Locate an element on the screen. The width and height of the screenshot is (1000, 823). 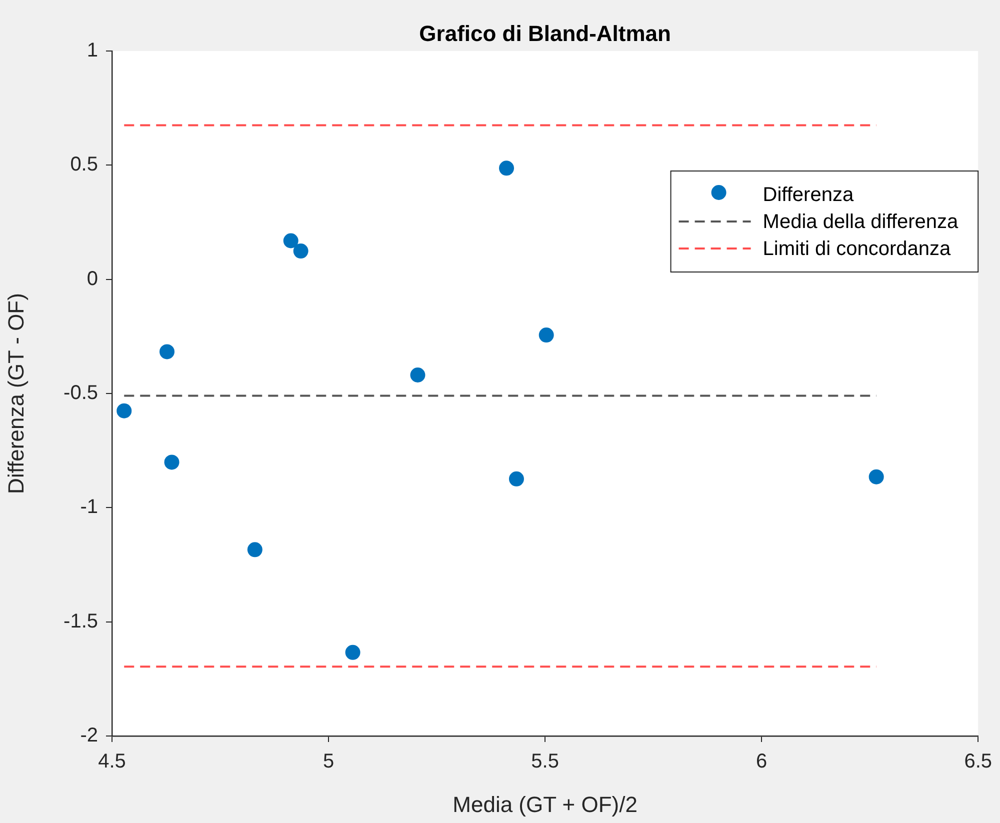
y-axis-title: Differenza (GT - OF) is located at coordinates (15, 393).